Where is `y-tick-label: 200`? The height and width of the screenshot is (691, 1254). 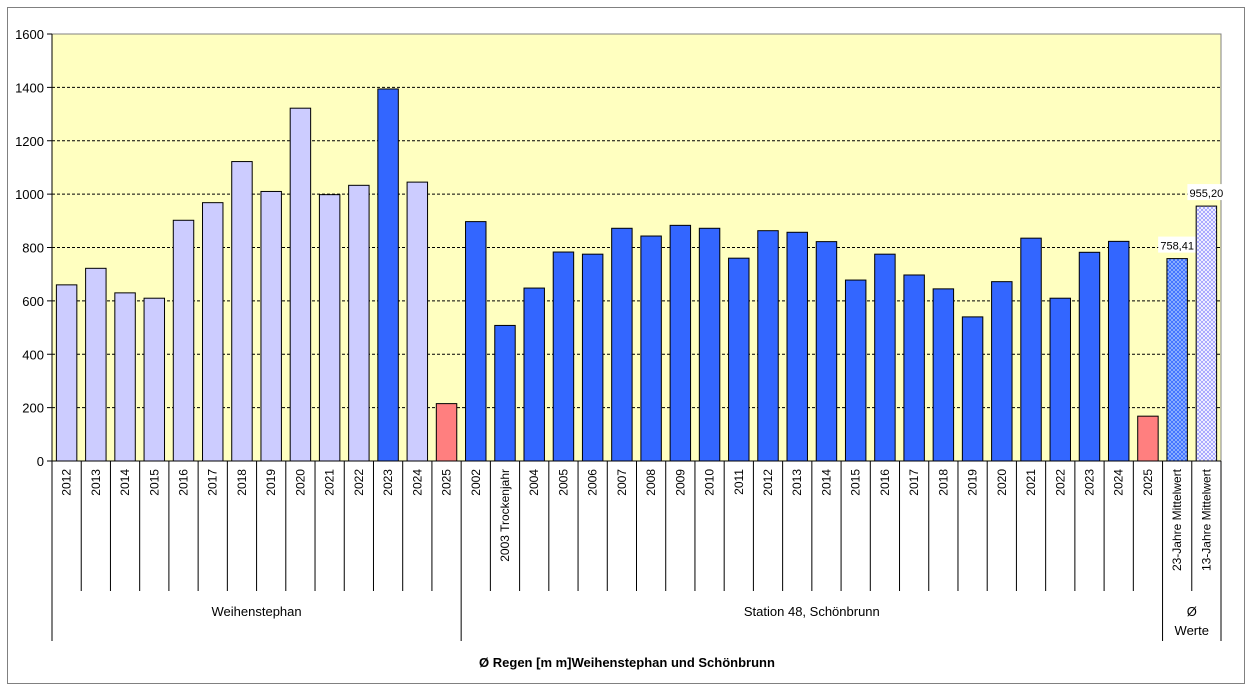 y-tick-label: 200 is located at coordinates (33, 408).